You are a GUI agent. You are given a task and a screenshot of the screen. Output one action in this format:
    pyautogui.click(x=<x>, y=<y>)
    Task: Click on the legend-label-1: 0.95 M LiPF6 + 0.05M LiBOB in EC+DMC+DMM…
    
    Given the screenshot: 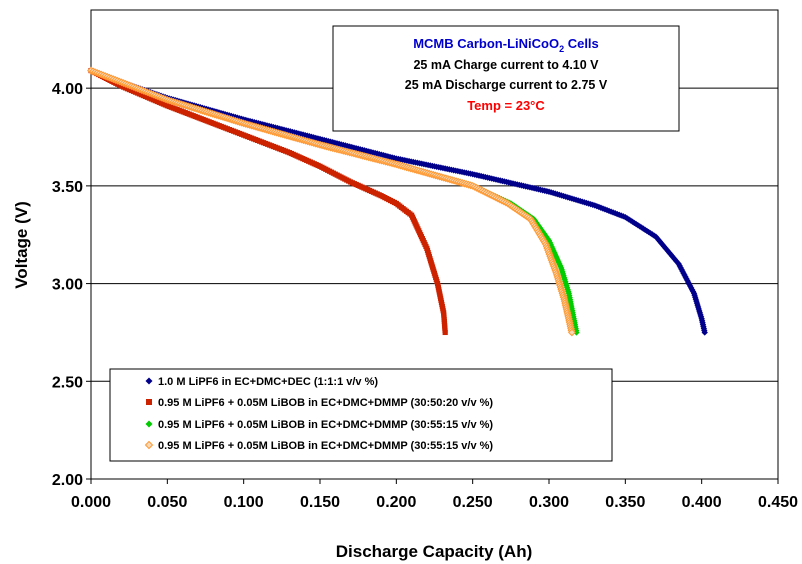 What is the action you would take?
    pyautogui.click(x=325, y=403)
    